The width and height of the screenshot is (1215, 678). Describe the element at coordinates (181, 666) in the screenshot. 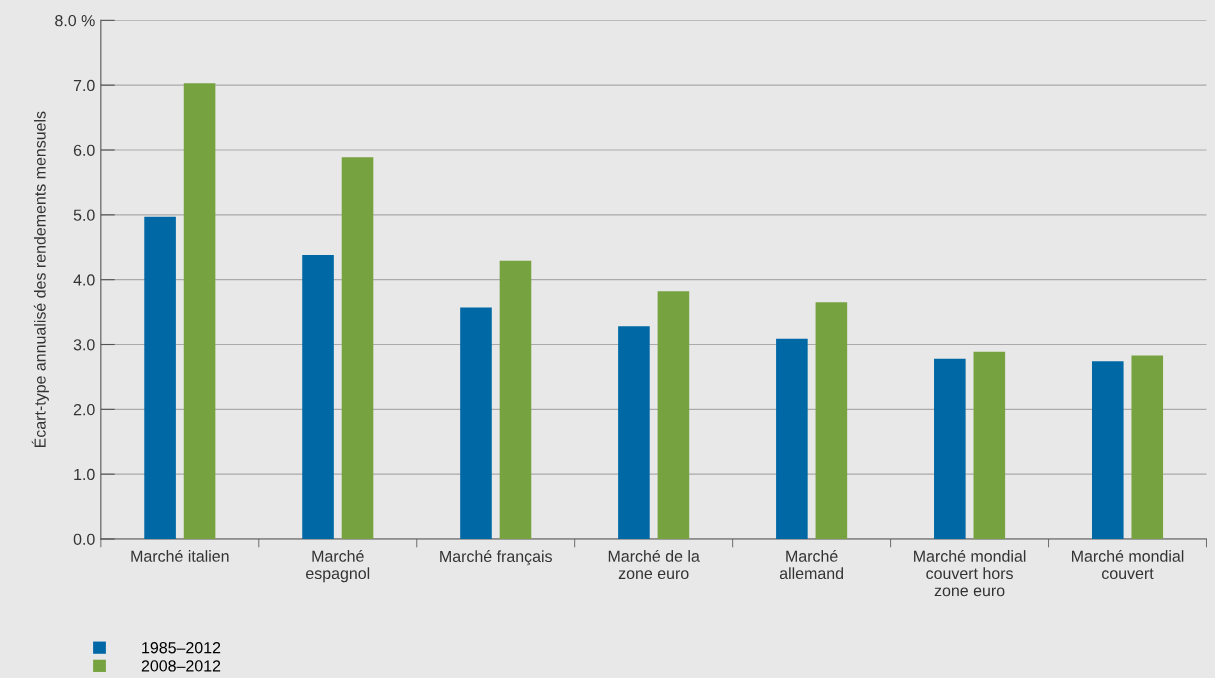

I see `legend-label: 2008–2012` at that location.